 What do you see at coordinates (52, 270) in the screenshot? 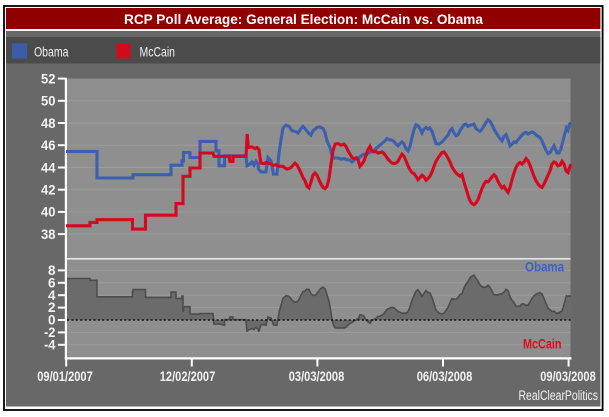
I see `svg-text: 8` at bounding box center [52, 270].